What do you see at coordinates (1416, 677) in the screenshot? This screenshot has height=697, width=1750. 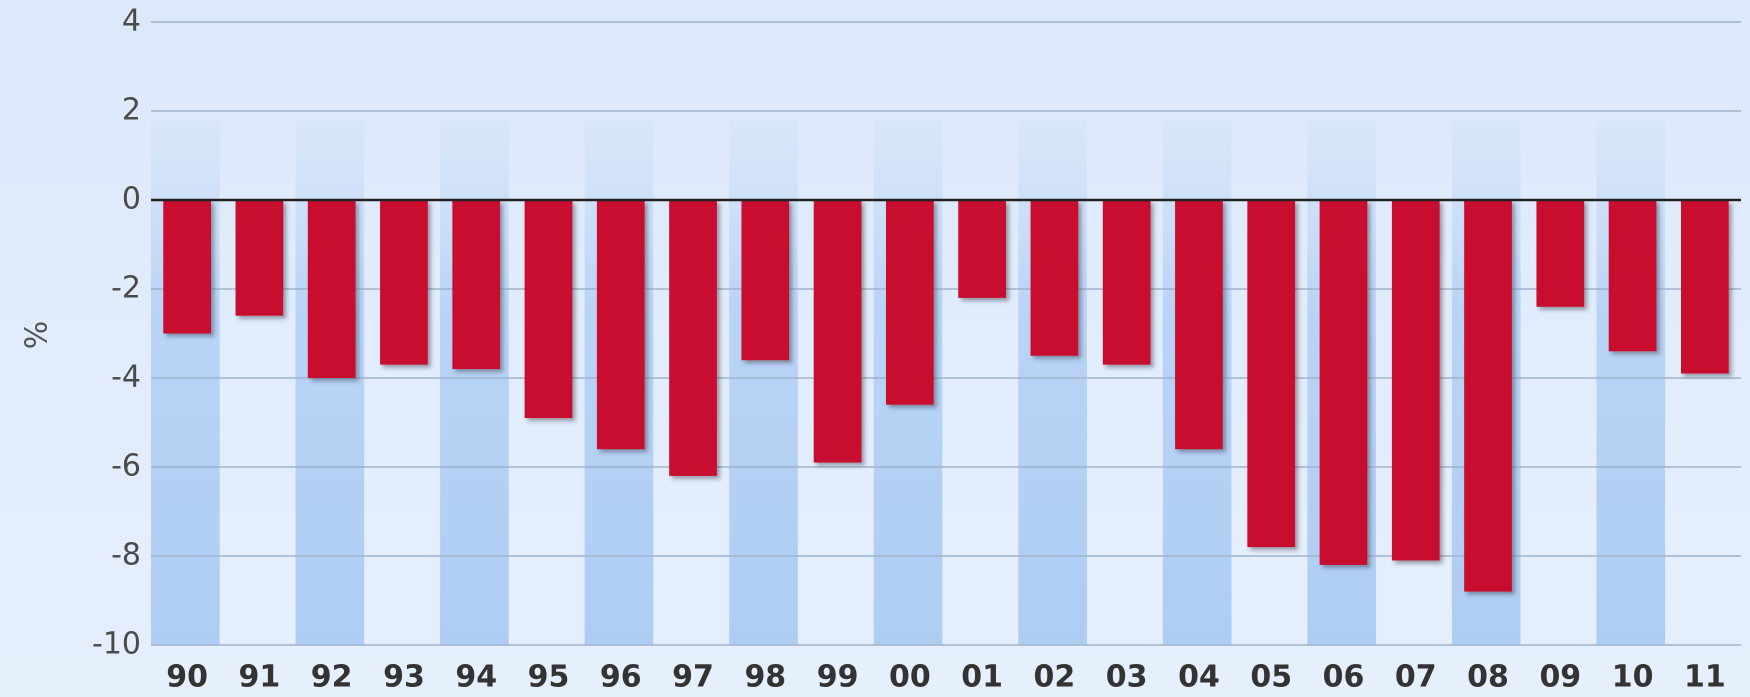 I see `x-tick-label: 07` at bounding box center [1416, 677].